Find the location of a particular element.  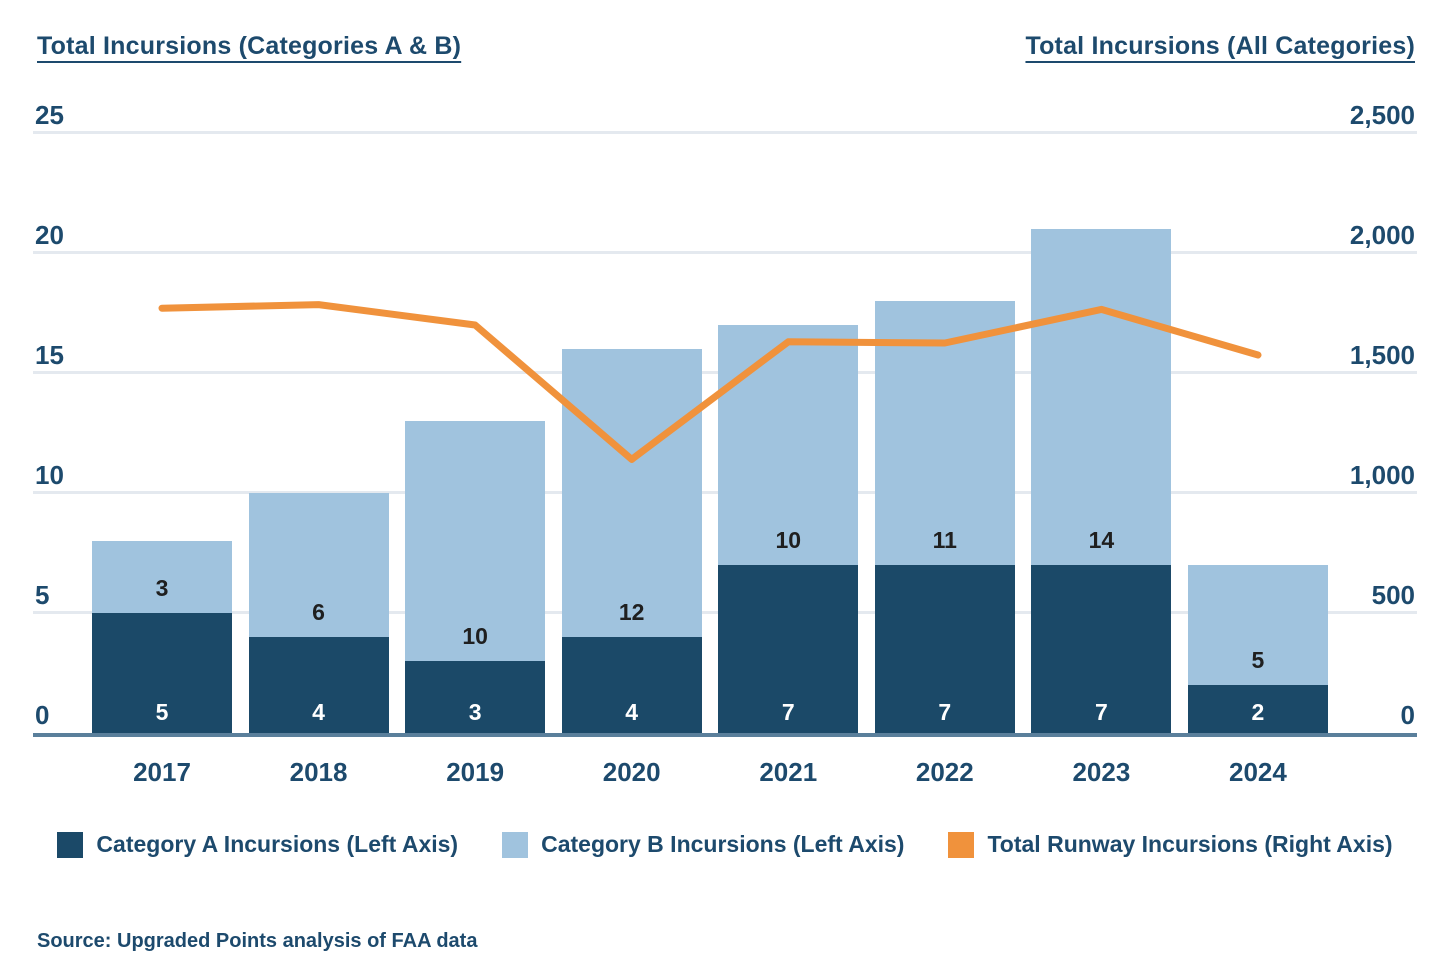

legend-swatch-category-b is located at coordinates (515, 844).